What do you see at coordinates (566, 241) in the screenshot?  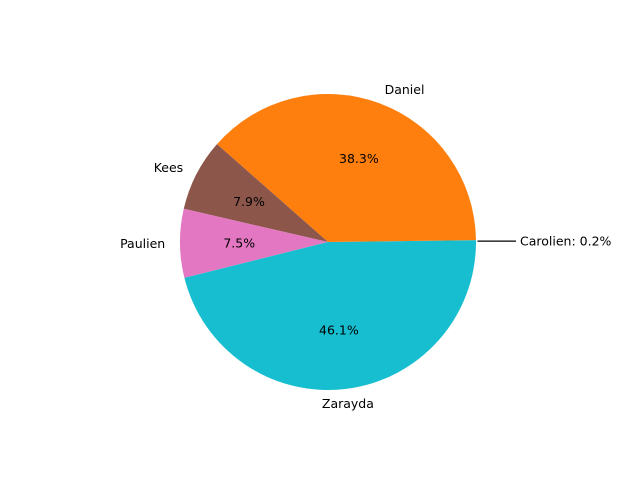 I see `callout-label-carolien: Carolien: 0.2%` at bounding box center [566, 241].